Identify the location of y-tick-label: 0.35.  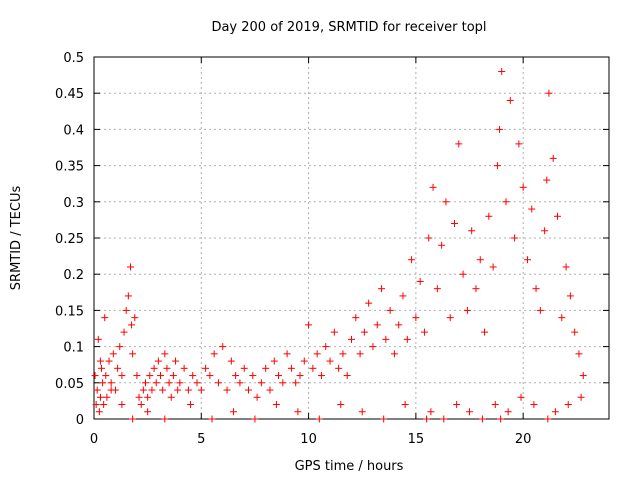
(69, 167).